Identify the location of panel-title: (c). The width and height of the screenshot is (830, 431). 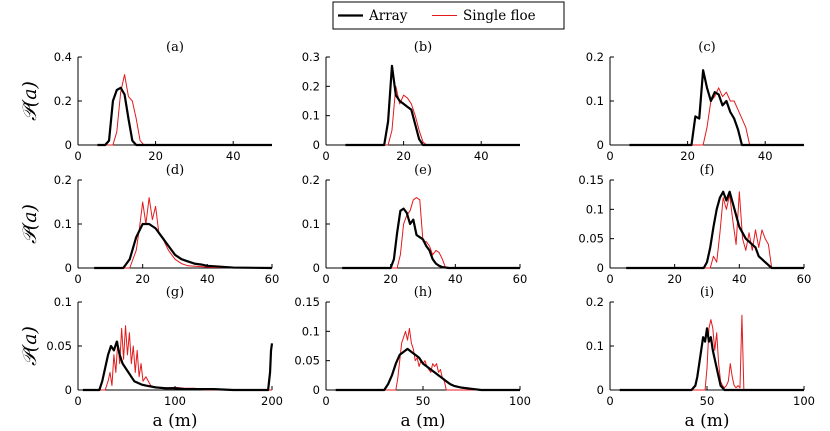
(706, 47).